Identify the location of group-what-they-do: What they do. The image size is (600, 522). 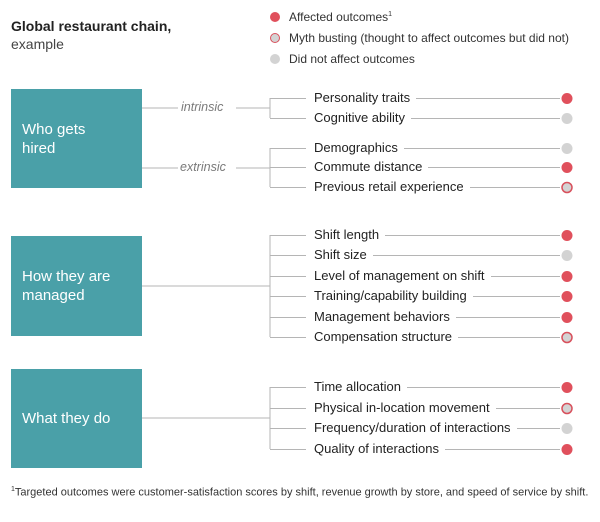
(76, 418).